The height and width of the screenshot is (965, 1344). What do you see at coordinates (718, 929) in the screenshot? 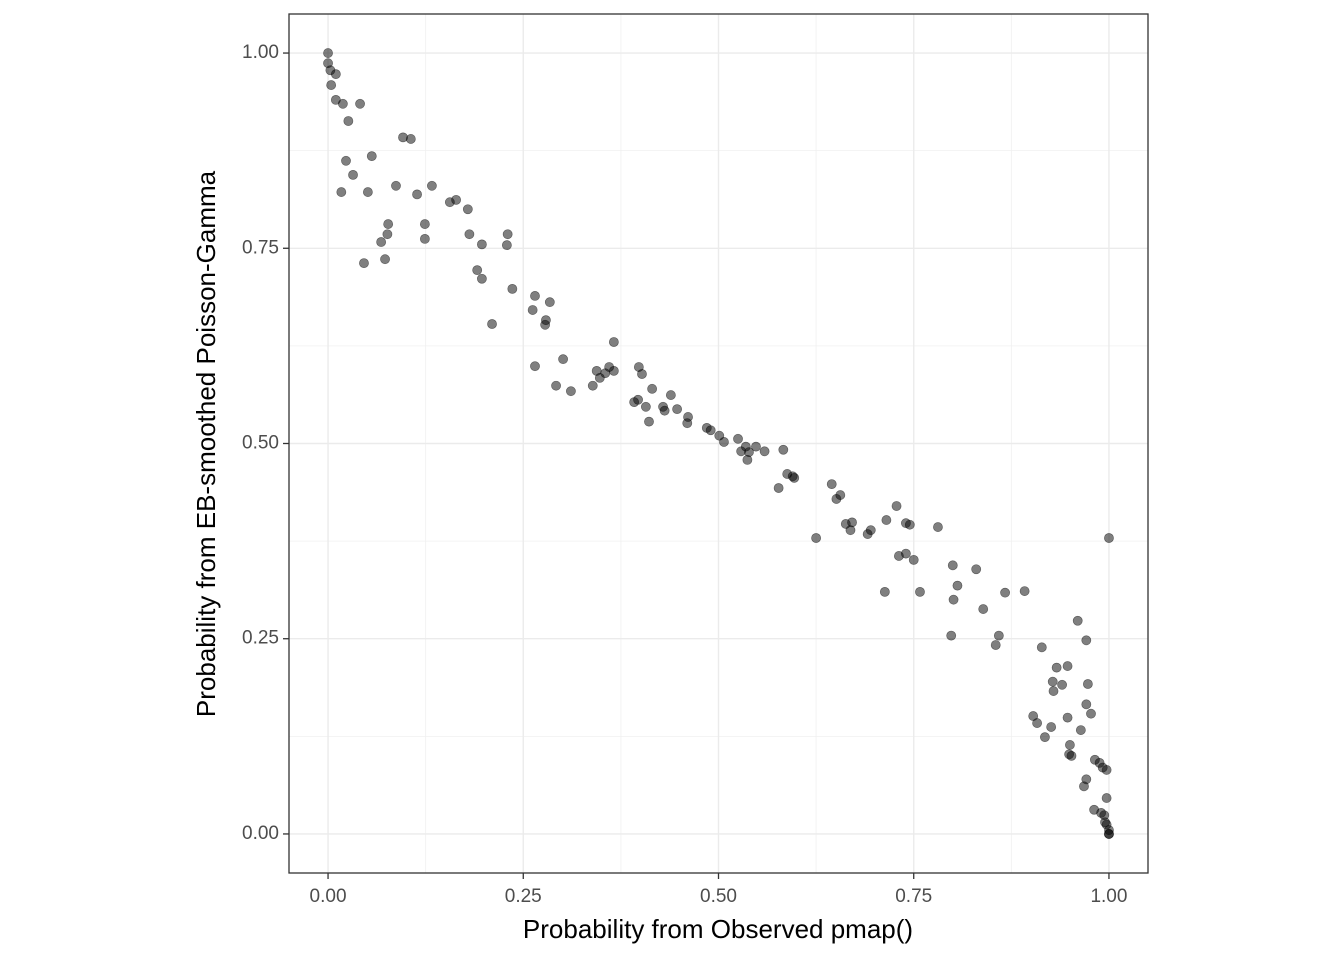
I see `x-axis-label: Probability from Observed pmap()` at bounding box center [718, 929].